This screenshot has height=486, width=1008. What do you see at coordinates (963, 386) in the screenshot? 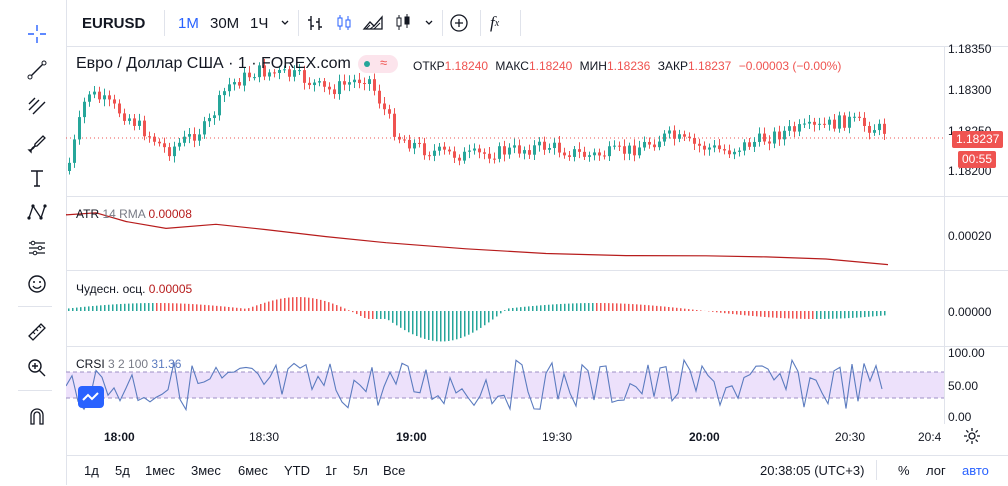
I see `crsi-scale-label: 50.00` at bounding box center [963, 386].